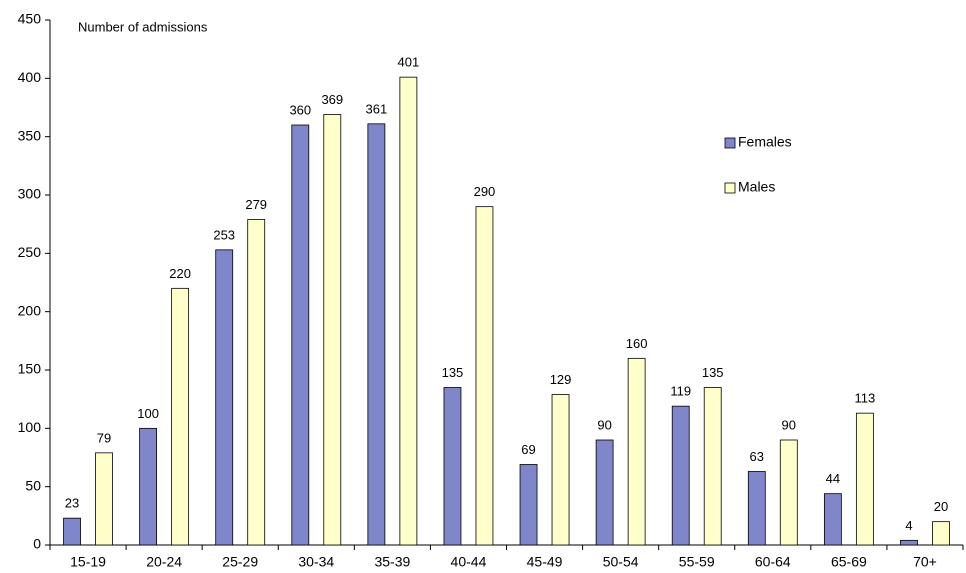 The width and height of the screenshot is (966, 573). I want to click on y-tick-label: 50, so click(33, 485).